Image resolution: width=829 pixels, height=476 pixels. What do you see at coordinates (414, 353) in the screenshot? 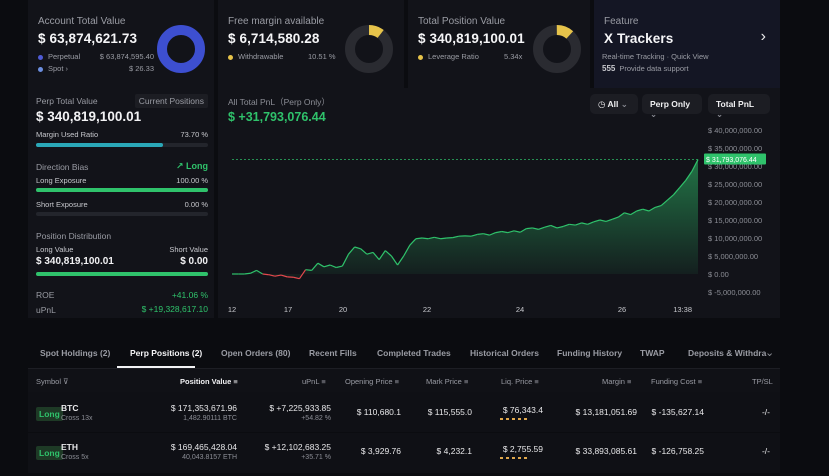
I see `tab-completed-trades: Completed Trades` at bounding box center [414, 353].